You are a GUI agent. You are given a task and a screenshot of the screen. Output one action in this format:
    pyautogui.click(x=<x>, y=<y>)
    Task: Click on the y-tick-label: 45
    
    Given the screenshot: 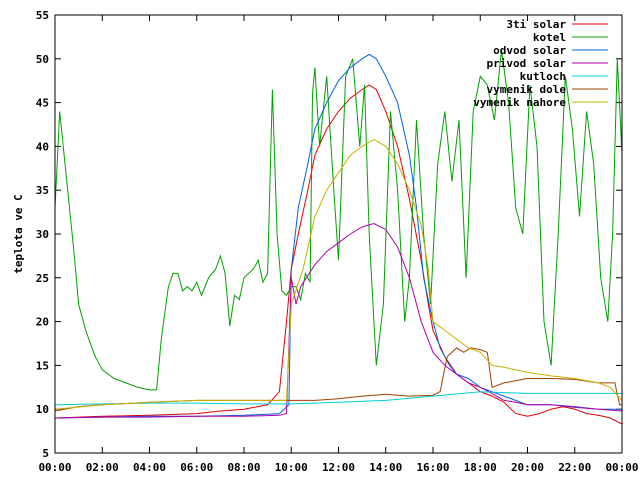 What is the action you would take?
    pyautogui.click(x=42, y=103)
    